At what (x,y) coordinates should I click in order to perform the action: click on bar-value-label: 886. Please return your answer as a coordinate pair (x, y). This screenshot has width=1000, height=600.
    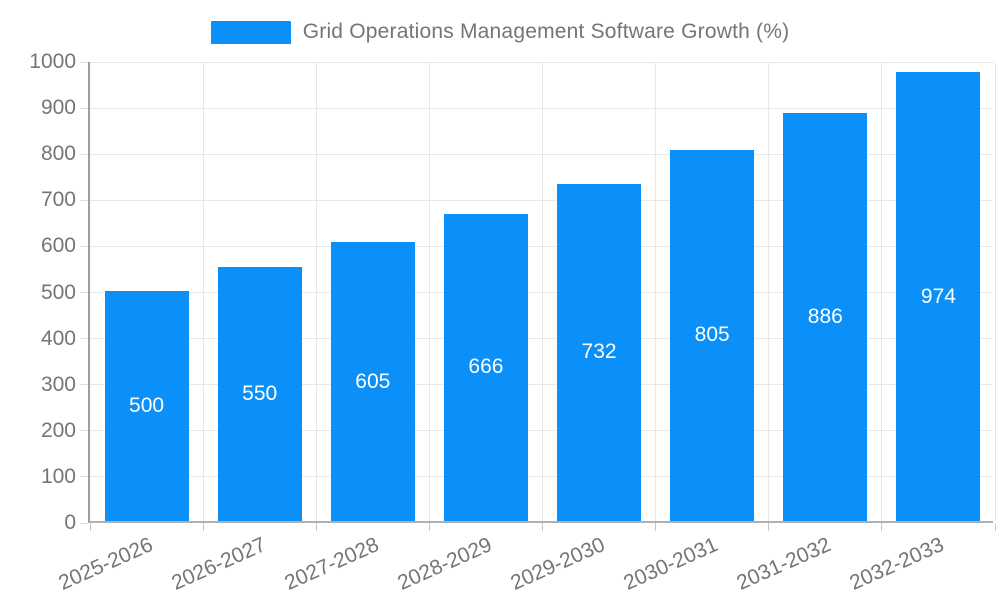
    Looking at the image, I should click on (825, 316).